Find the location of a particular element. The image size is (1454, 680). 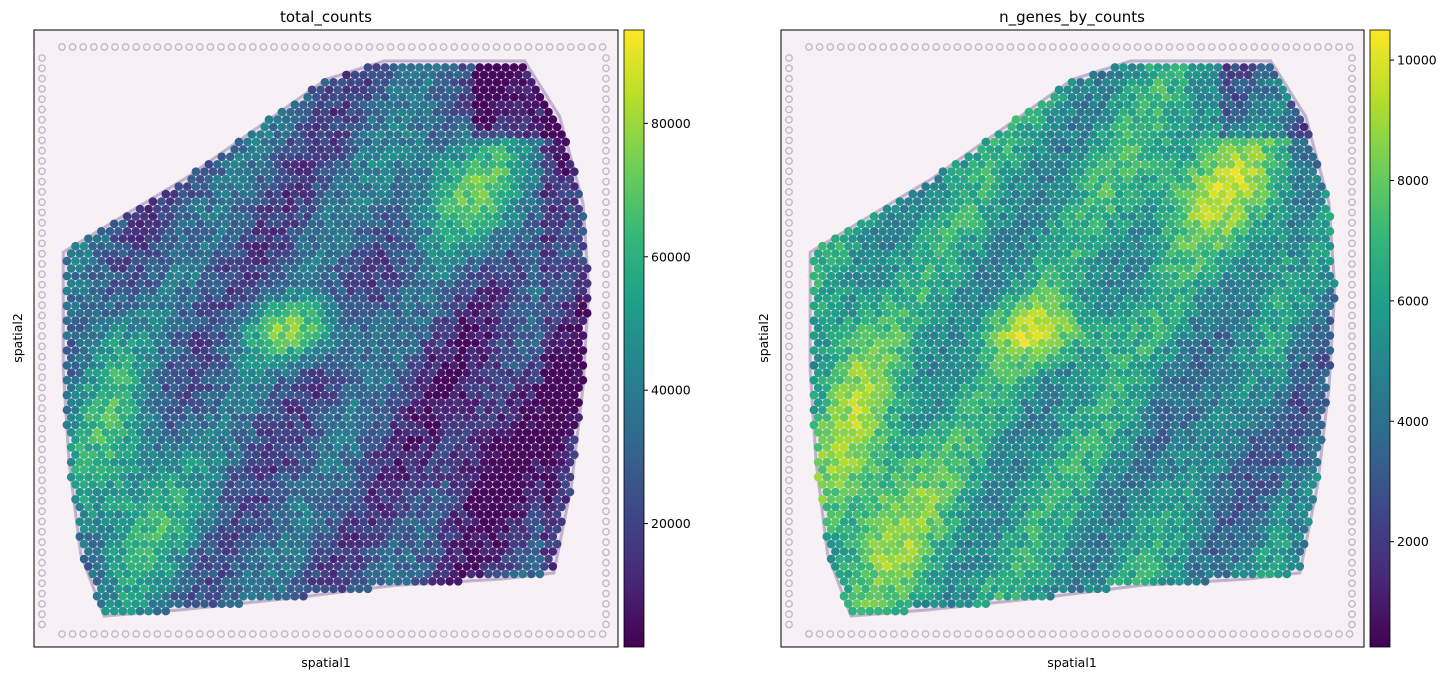

panel-title-total-counts: total_counts is located at coordinates (326, 17).